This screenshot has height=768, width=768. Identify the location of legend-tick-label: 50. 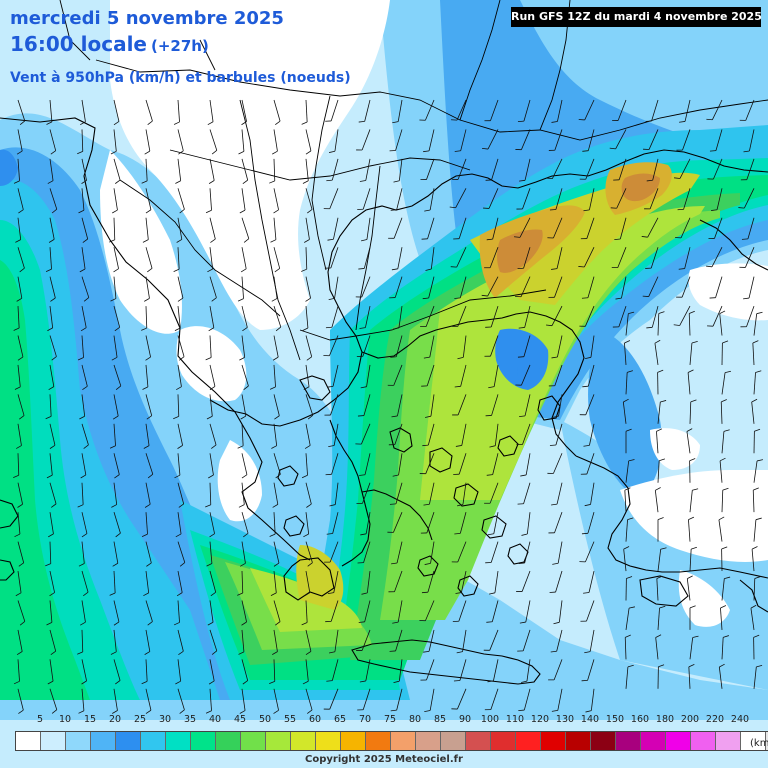
(265, 719).